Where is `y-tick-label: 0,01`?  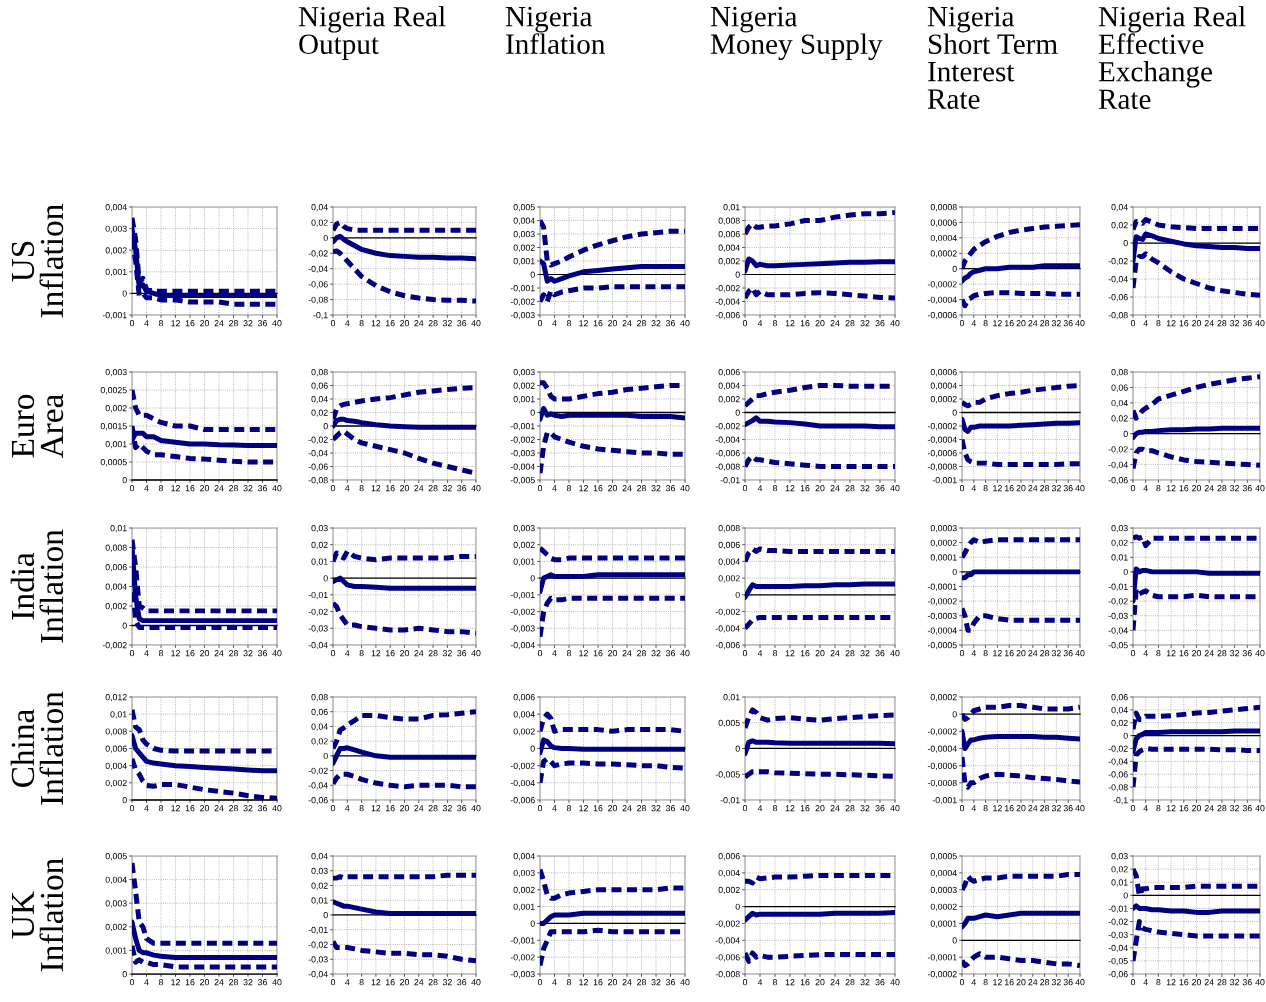
y-tick-label: 0,01 is located at coordinates (731, 208).